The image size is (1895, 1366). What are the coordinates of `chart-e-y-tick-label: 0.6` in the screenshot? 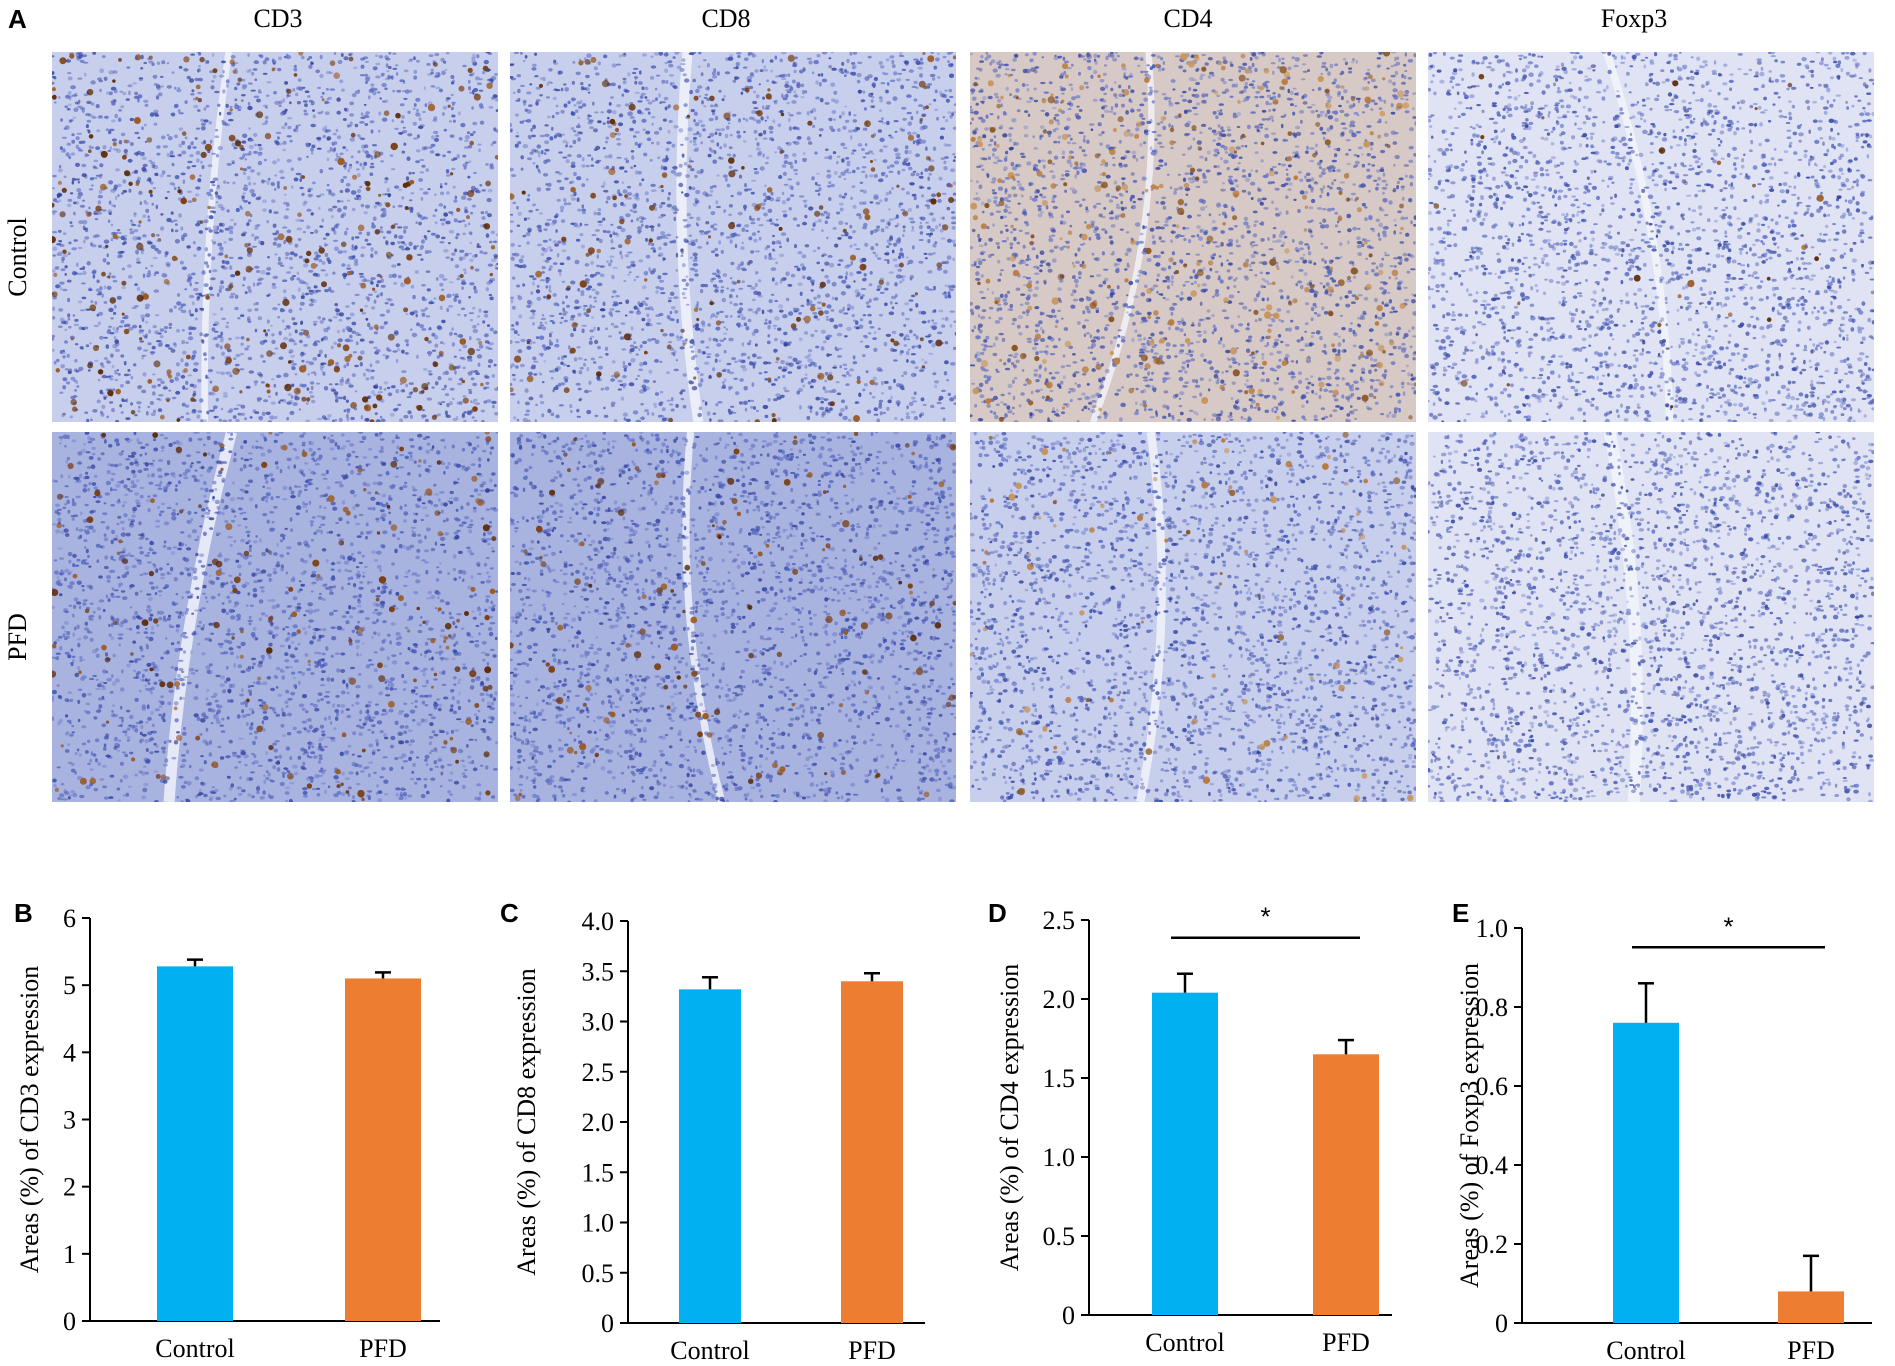 It's located at (1492, 1086).